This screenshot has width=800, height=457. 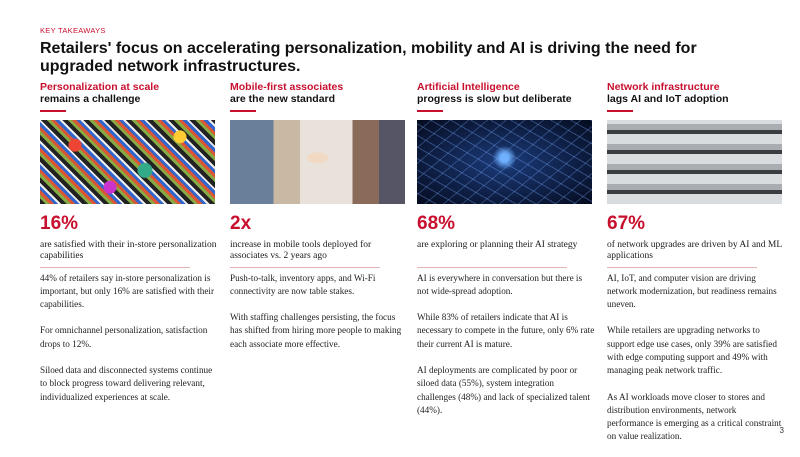 I want to click on page-number: 3, so click(x=781, y=430).